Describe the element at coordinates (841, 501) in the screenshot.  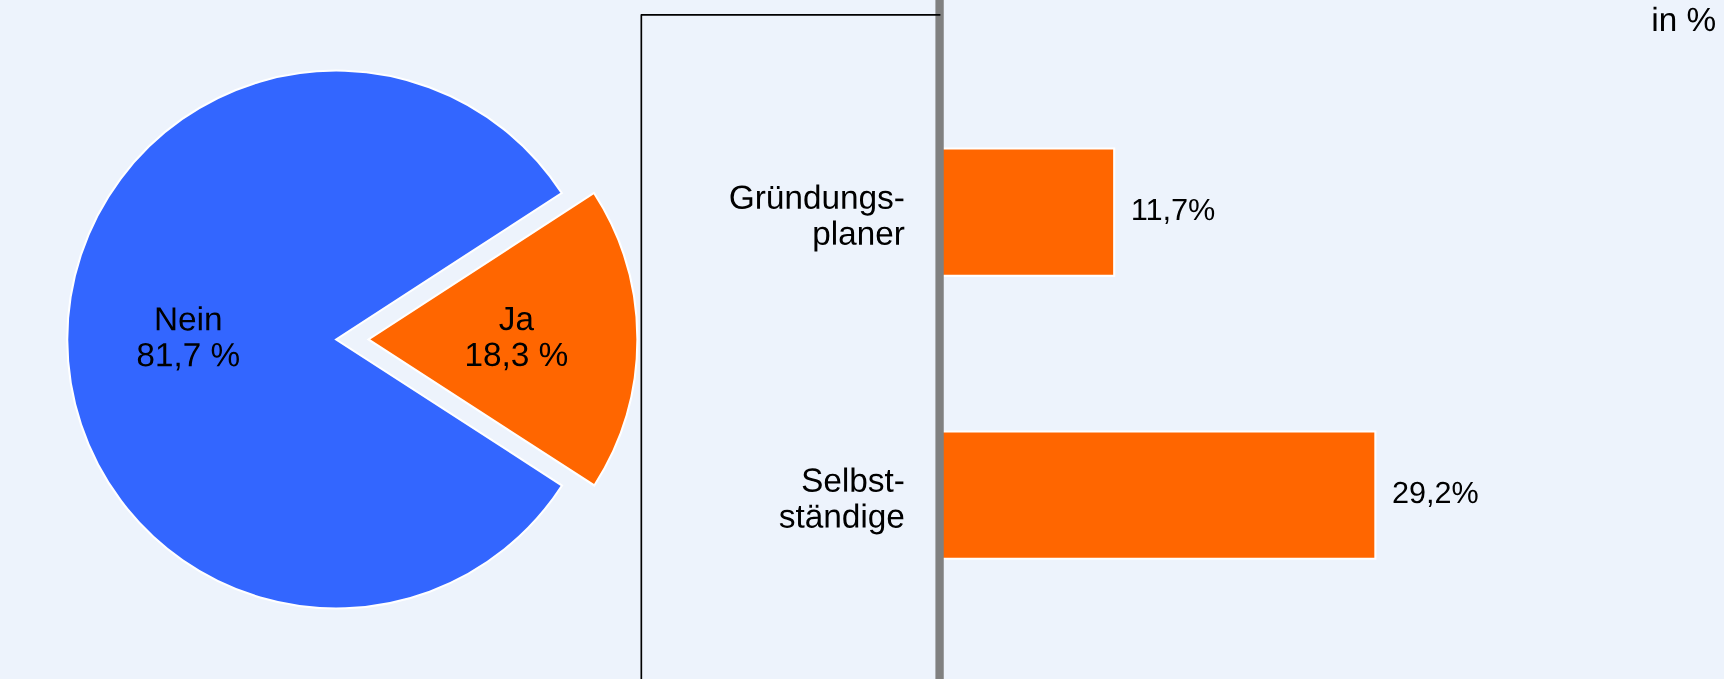
I see `y-tick-label: Selbst- ständige` at that location.